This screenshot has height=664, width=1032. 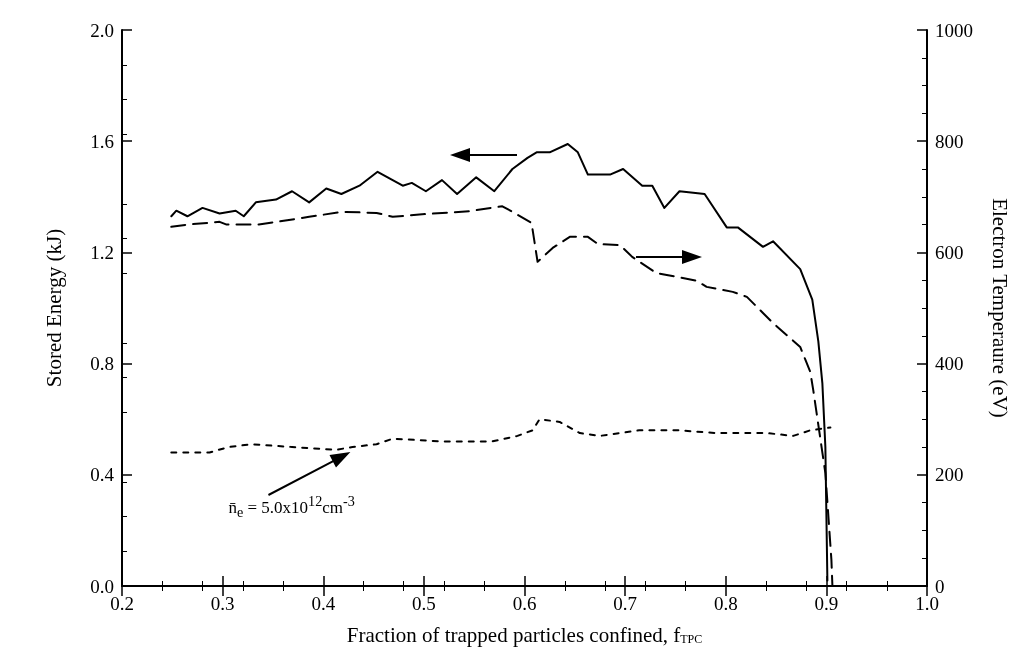 What do you see at coordinates (949, 364) in the screenshot?
I see `y2-tick-label: 400` at bounding box center [949, 364].